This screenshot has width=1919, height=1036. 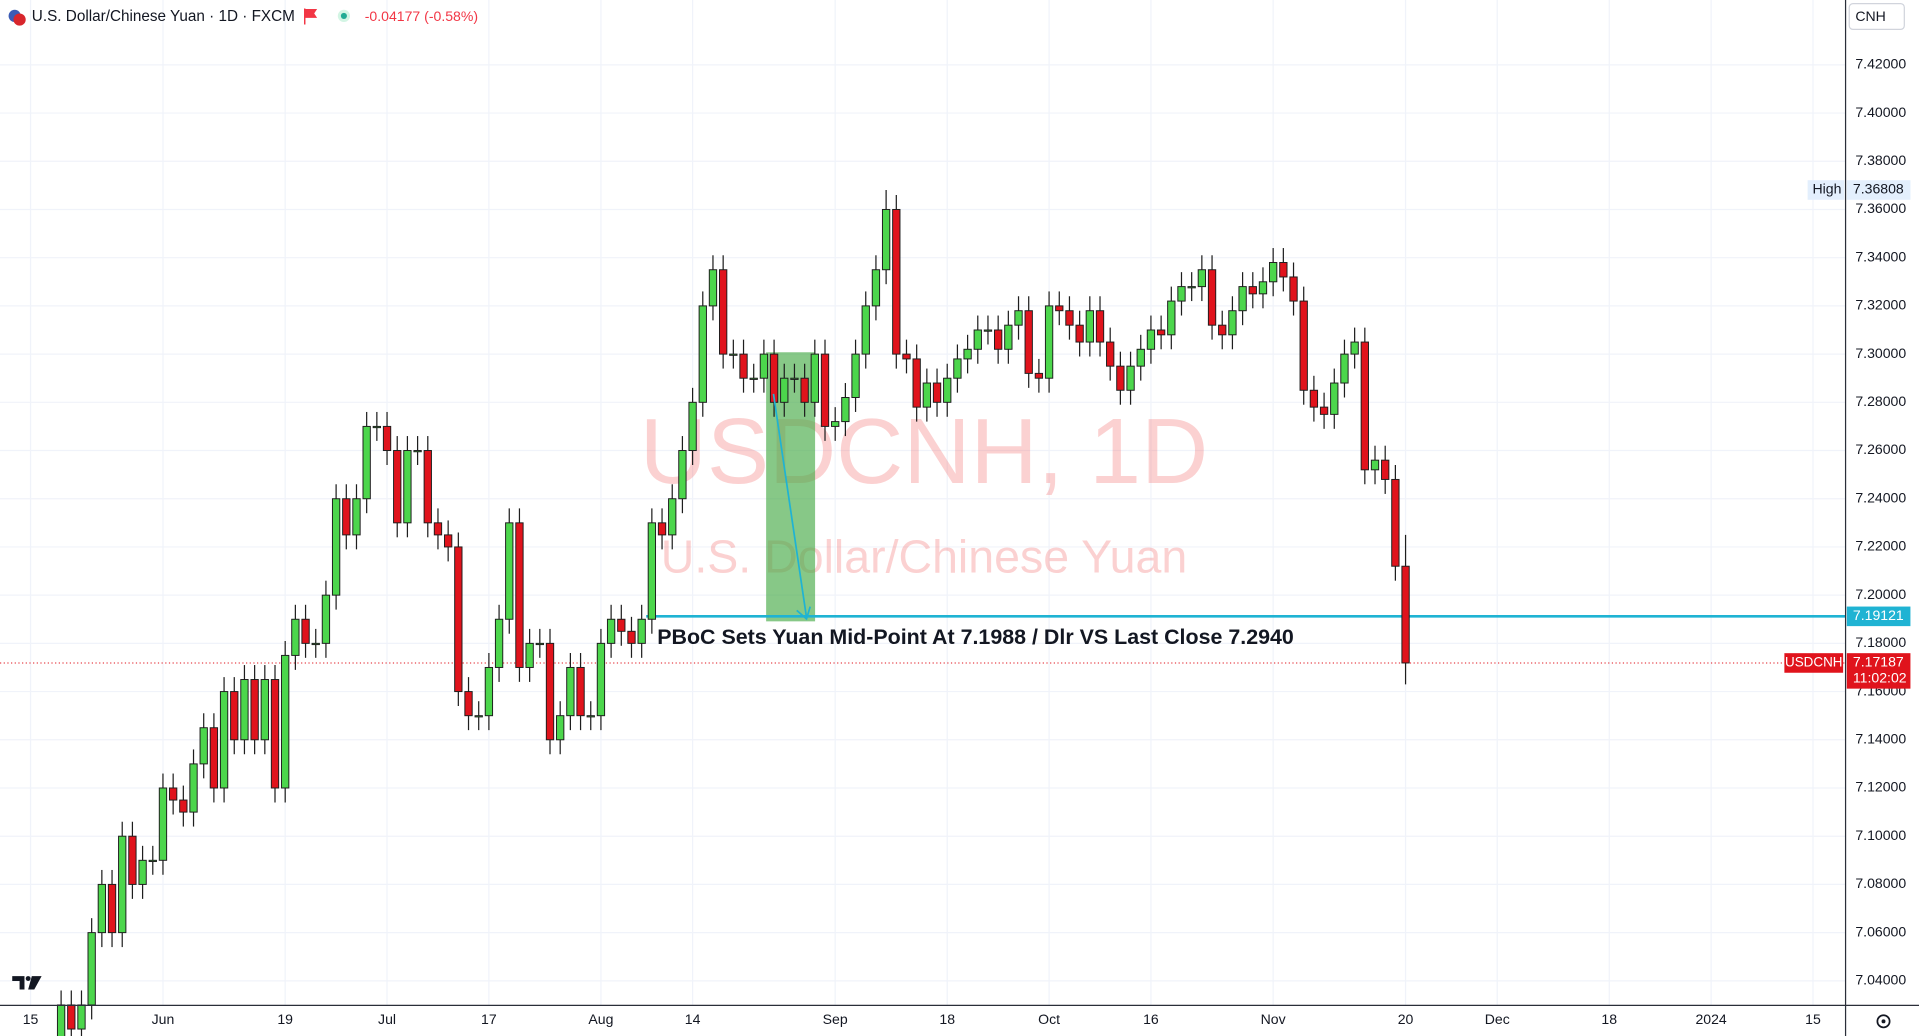 I want to click on watermark: USDCNH, 1D U.S. Dollar/Chinese Yuan, so click(x=924, y=490).